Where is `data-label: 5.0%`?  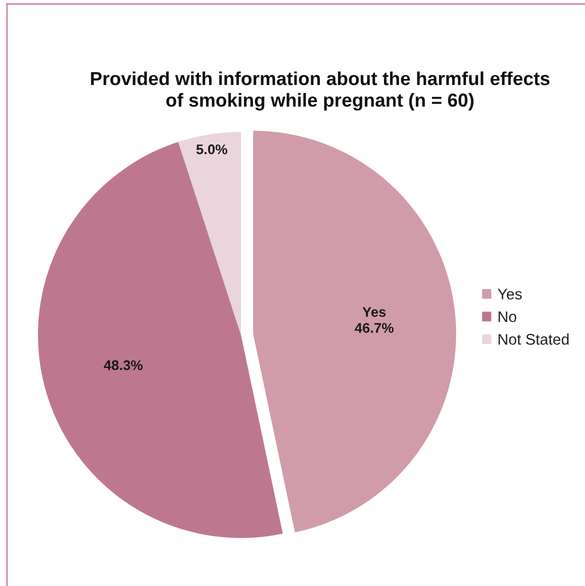
data-label: 5.0% is located at coordinates (212, 149).